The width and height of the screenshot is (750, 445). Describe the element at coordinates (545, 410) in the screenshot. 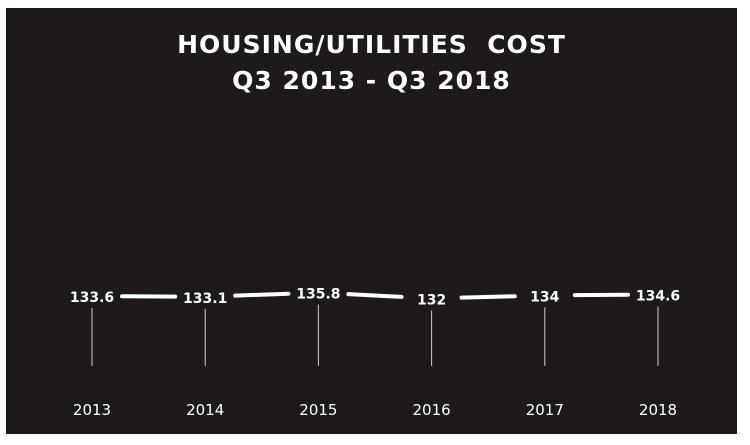

I see `x-tick-label: 2017` at that location.